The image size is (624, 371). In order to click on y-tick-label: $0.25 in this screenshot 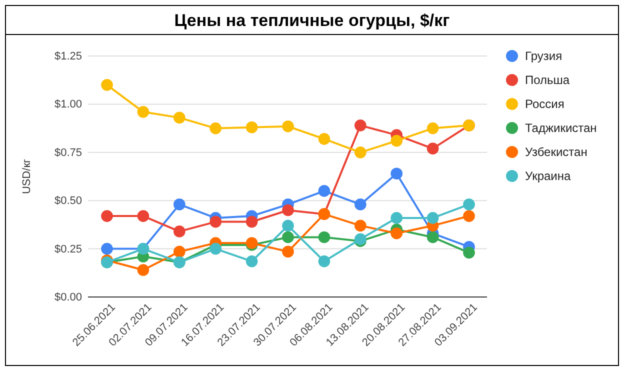, I will do `click(68, 249)`.